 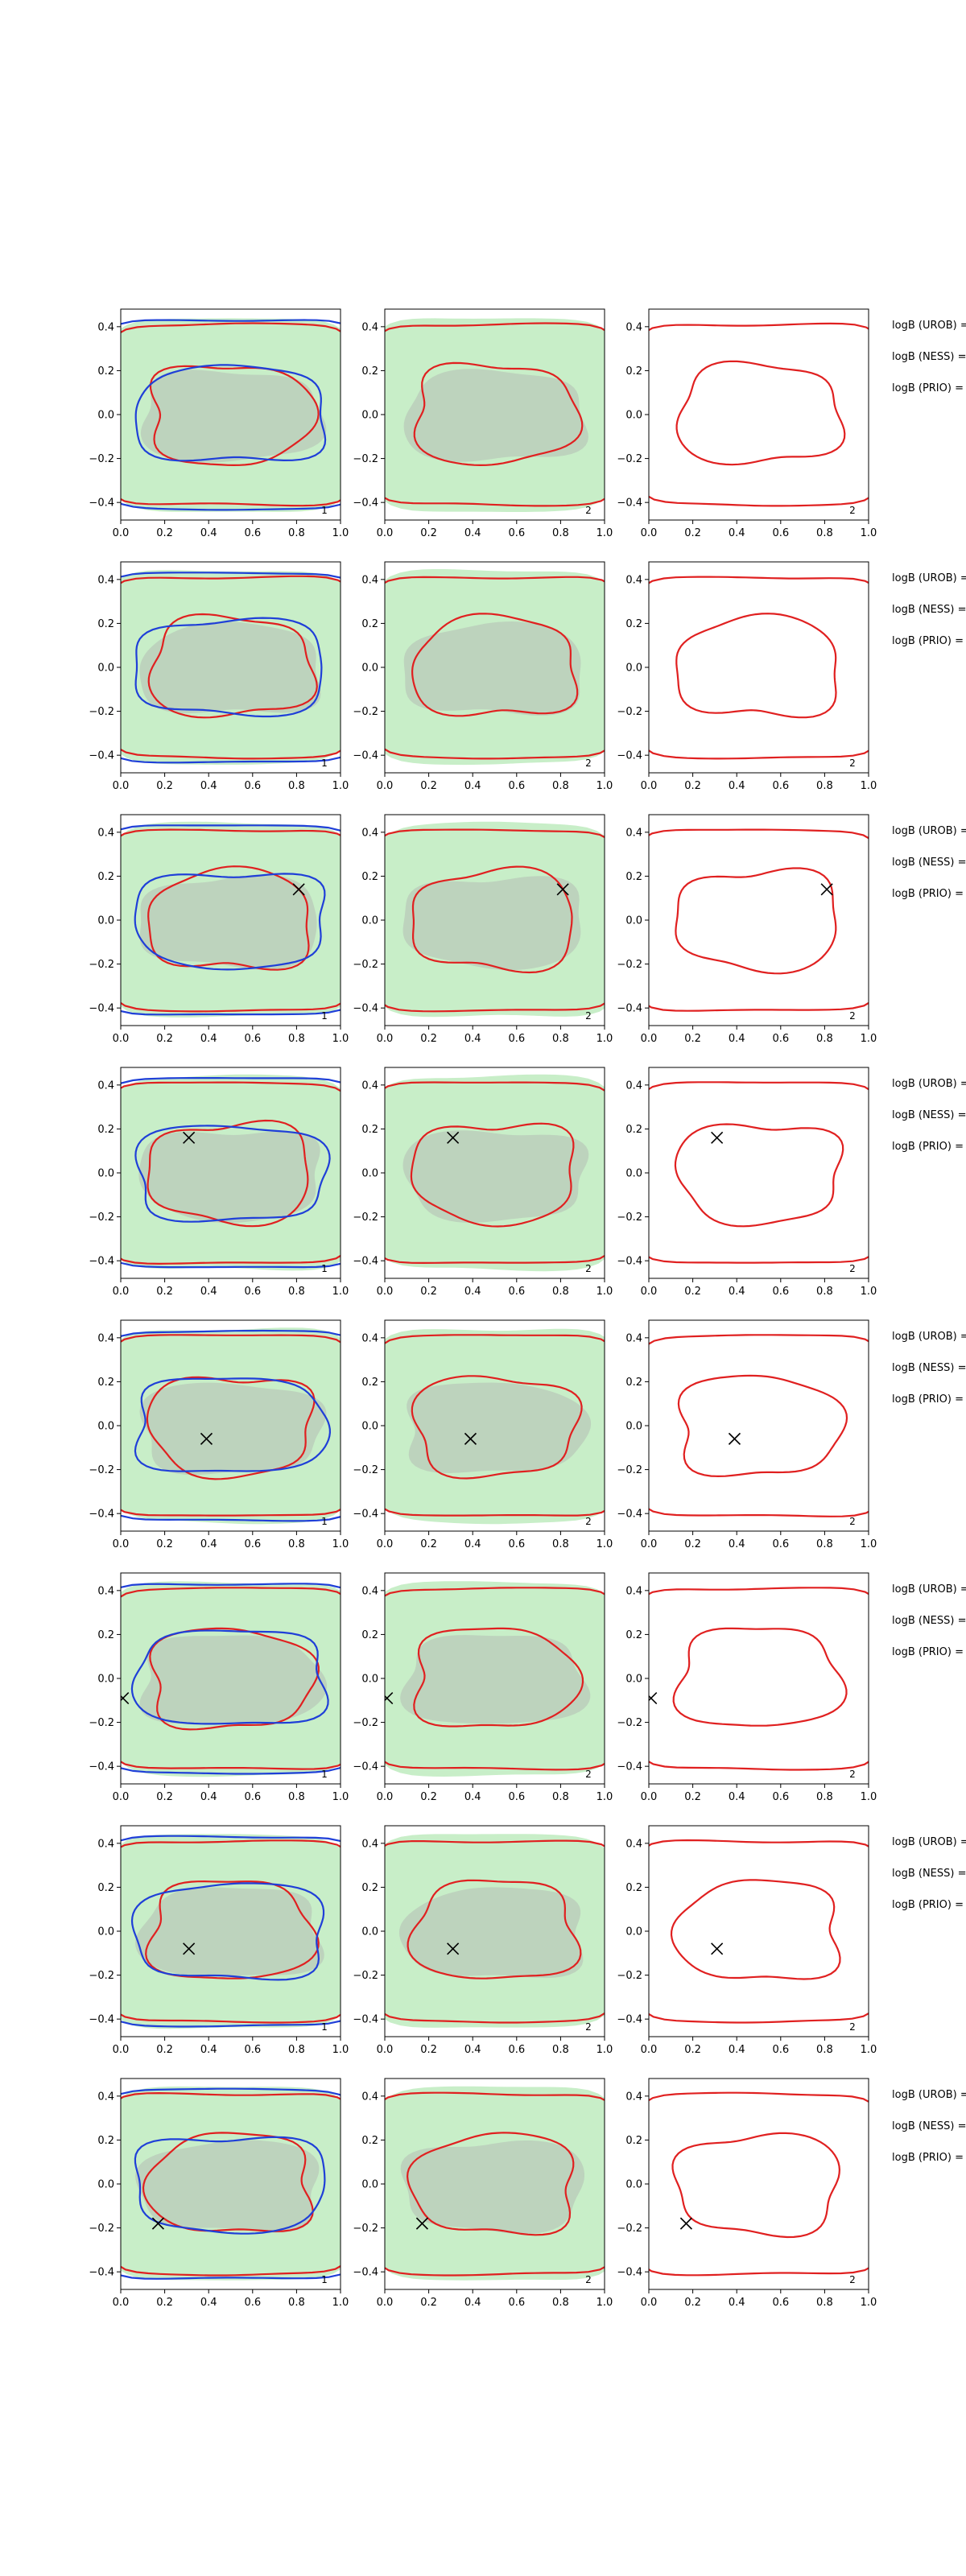 I want to click on side-label: logB (NESS) =, so click(x=929, y=2126).